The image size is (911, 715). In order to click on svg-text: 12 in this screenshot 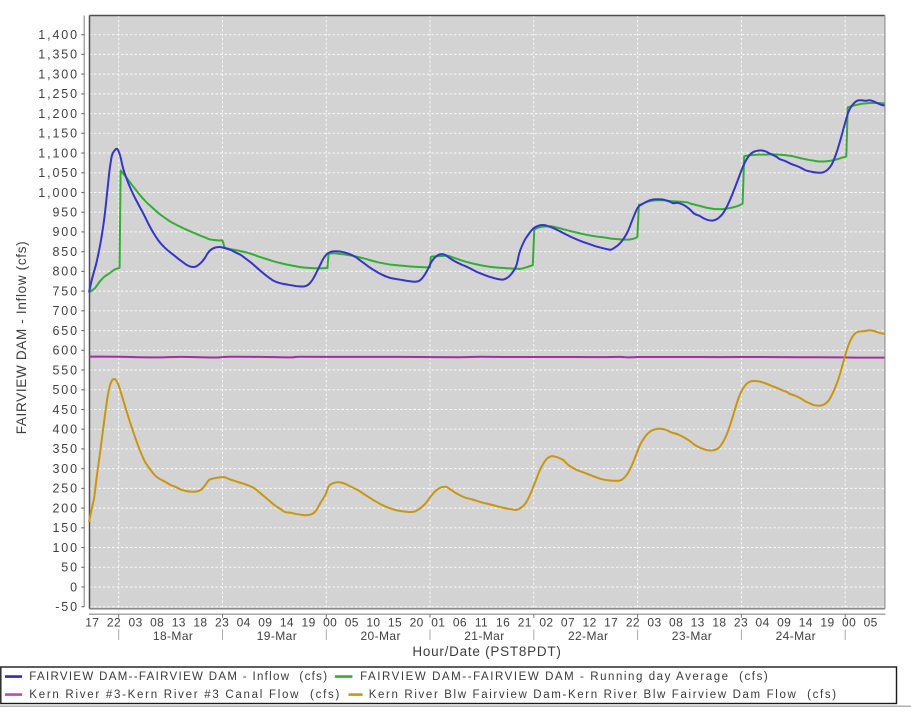, I will do `click(590, 623)`.